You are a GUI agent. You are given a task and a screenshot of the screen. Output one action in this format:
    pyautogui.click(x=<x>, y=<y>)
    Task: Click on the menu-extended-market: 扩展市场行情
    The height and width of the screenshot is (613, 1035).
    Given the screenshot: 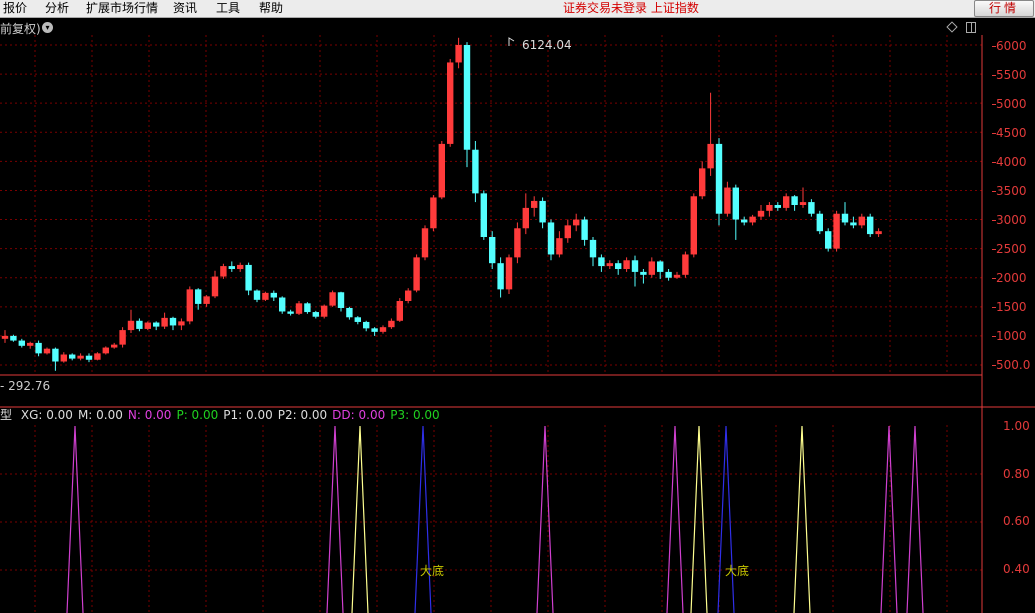 What is the action you would take?
    pyautogui.click(x=122, y=8)
    